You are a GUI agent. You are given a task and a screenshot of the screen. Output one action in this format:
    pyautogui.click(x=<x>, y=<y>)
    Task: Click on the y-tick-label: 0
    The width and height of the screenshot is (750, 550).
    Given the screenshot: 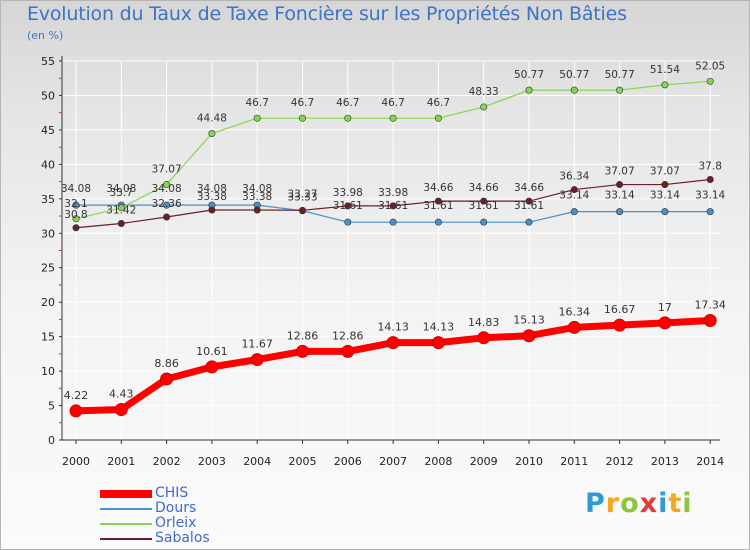 What is the action you would take?
    pyautogui.click(x=51, y=440)
    